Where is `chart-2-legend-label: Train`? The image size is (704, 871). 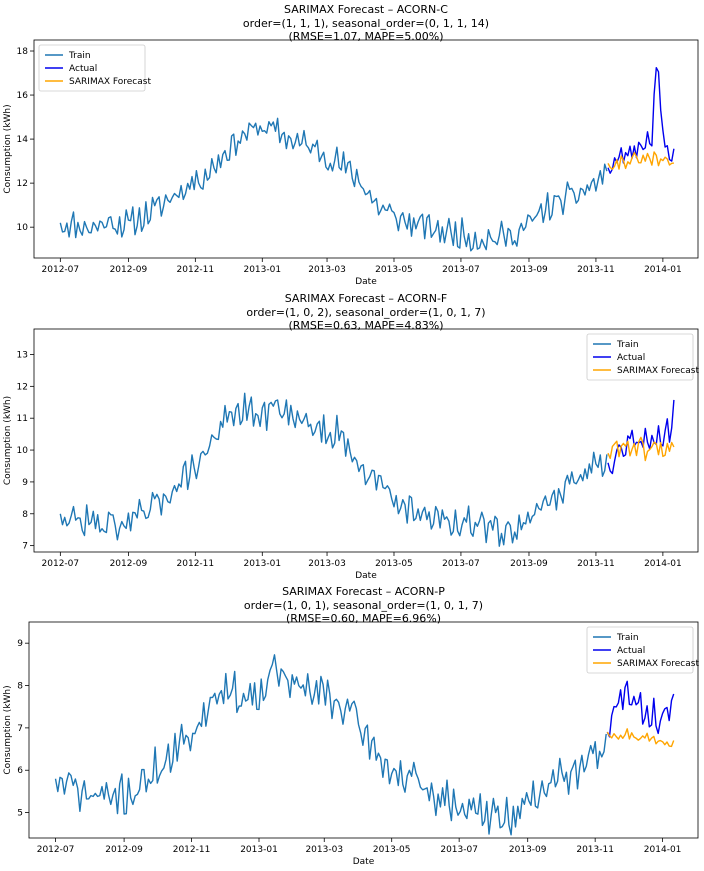
chart-2-legend-label: Train is located at coordinates (627, 345).